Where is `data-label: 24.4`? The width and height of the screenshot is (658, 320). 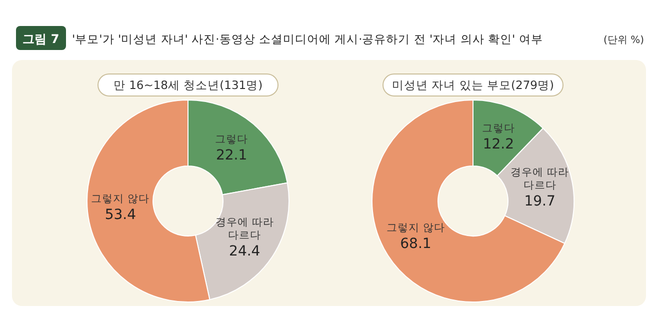 data-label: 24.4 is located at coordinates (244, 252).